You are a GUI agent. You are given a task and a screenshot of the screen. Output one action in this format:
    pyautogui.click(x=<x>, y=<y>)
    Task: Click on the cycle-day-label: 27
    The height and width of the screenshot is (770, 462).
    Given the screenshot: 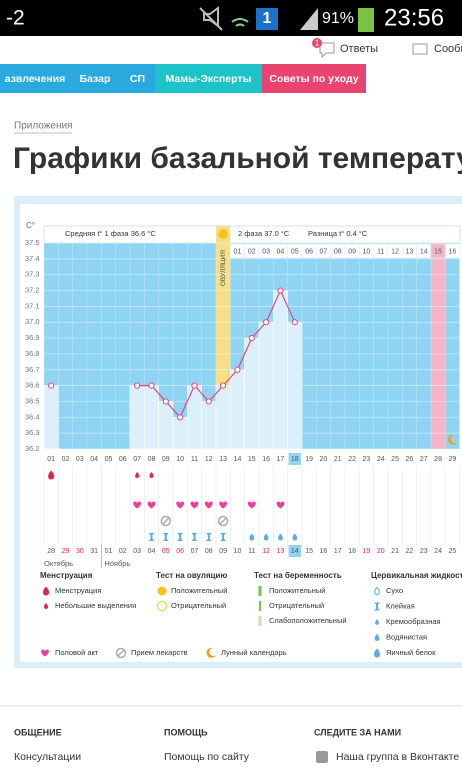 What is the action you would take?
    pyautogui.click(x=424, y=459)
    